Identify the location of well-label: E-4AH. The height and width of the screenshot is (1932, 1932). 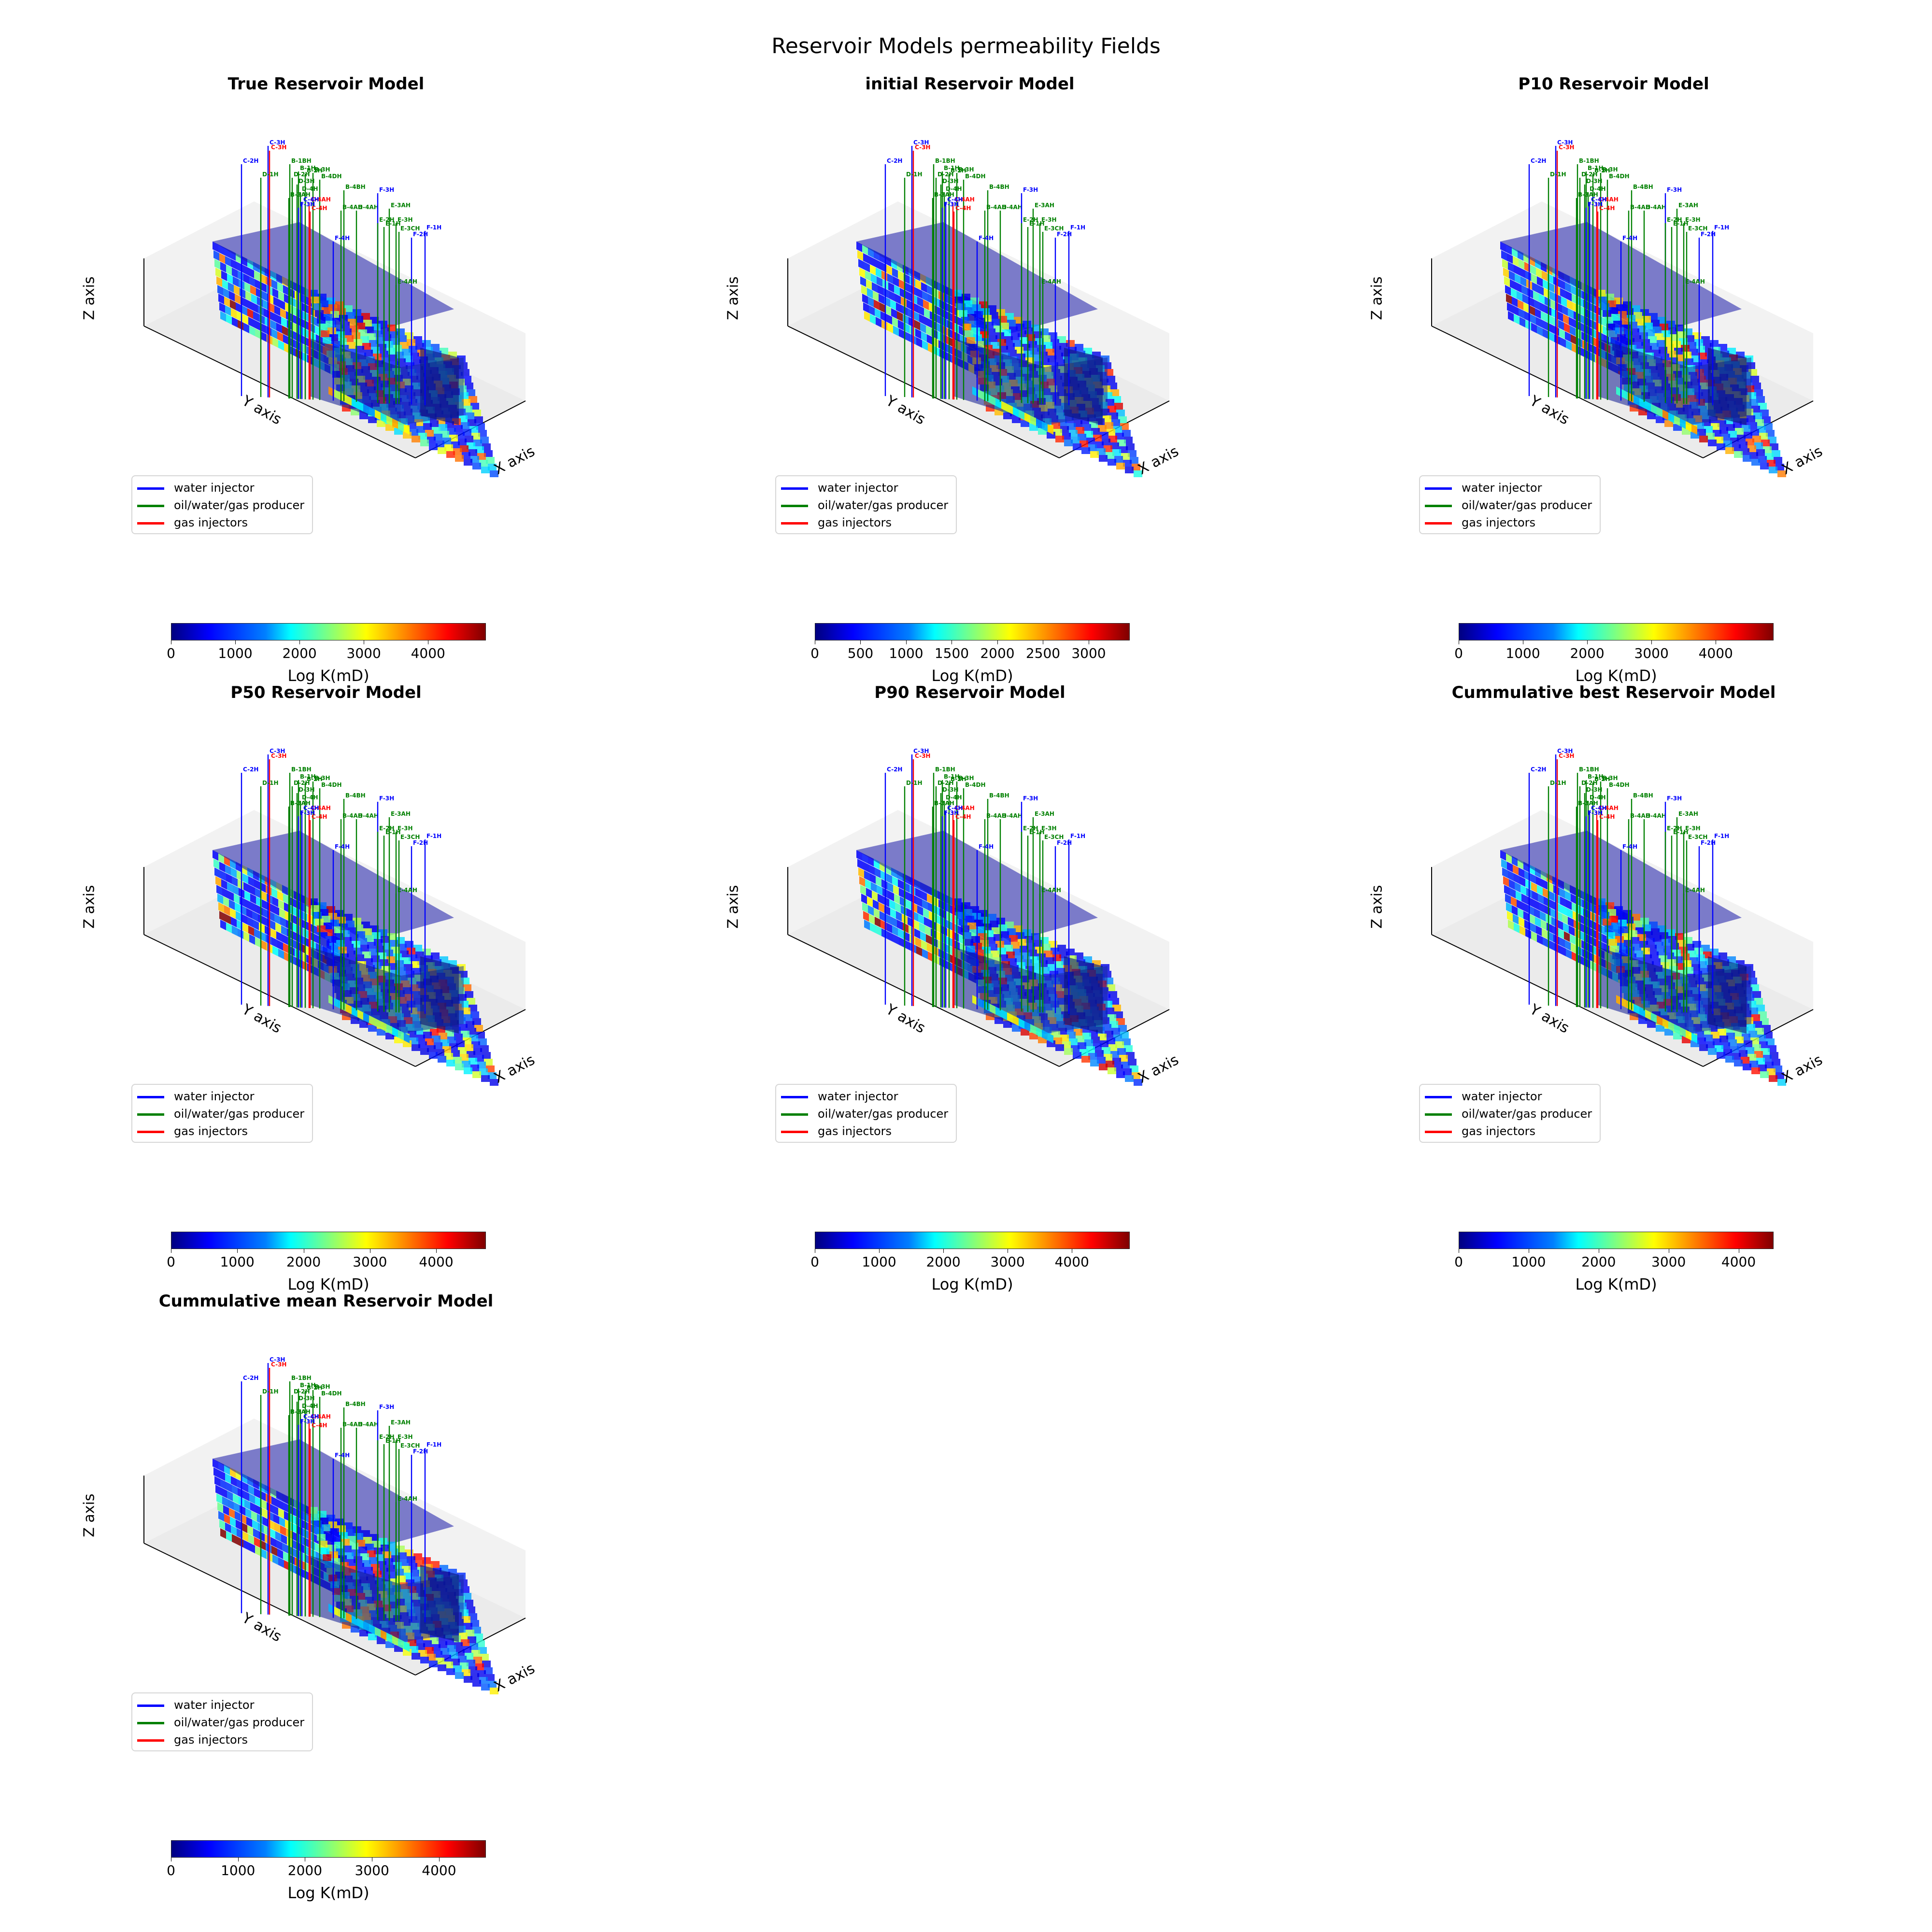
(407, 281).